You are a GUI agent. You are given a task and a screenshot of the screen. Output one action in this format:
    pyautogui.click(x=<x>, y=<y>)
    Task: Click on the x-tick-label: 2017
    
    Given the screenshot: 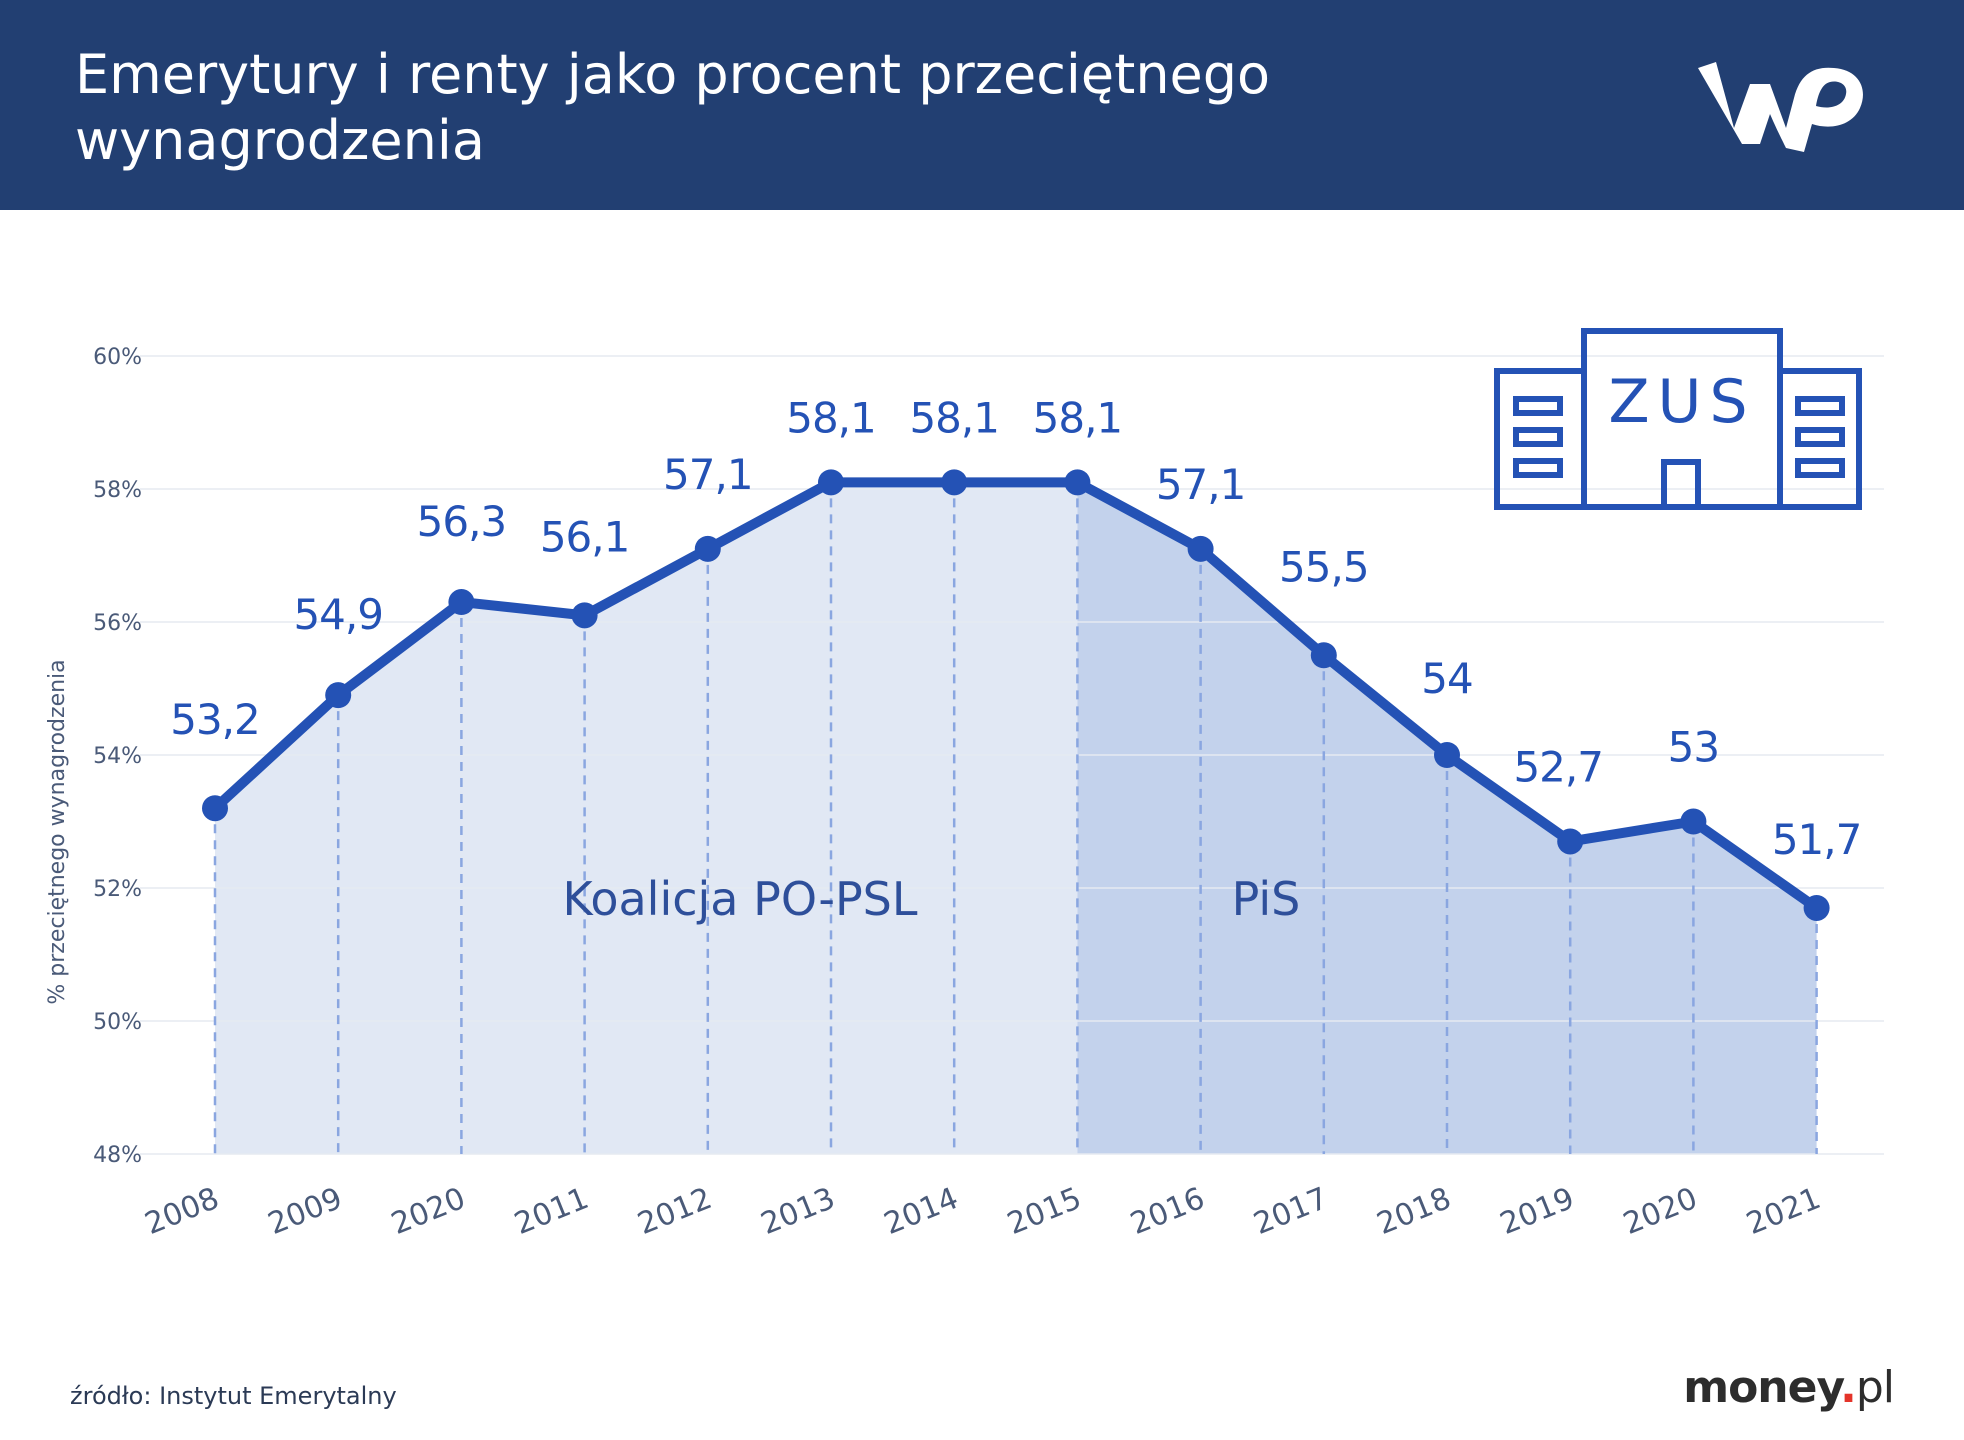 What is the action you would take?
    pyautogui.click(x=1291, y=1211)
    